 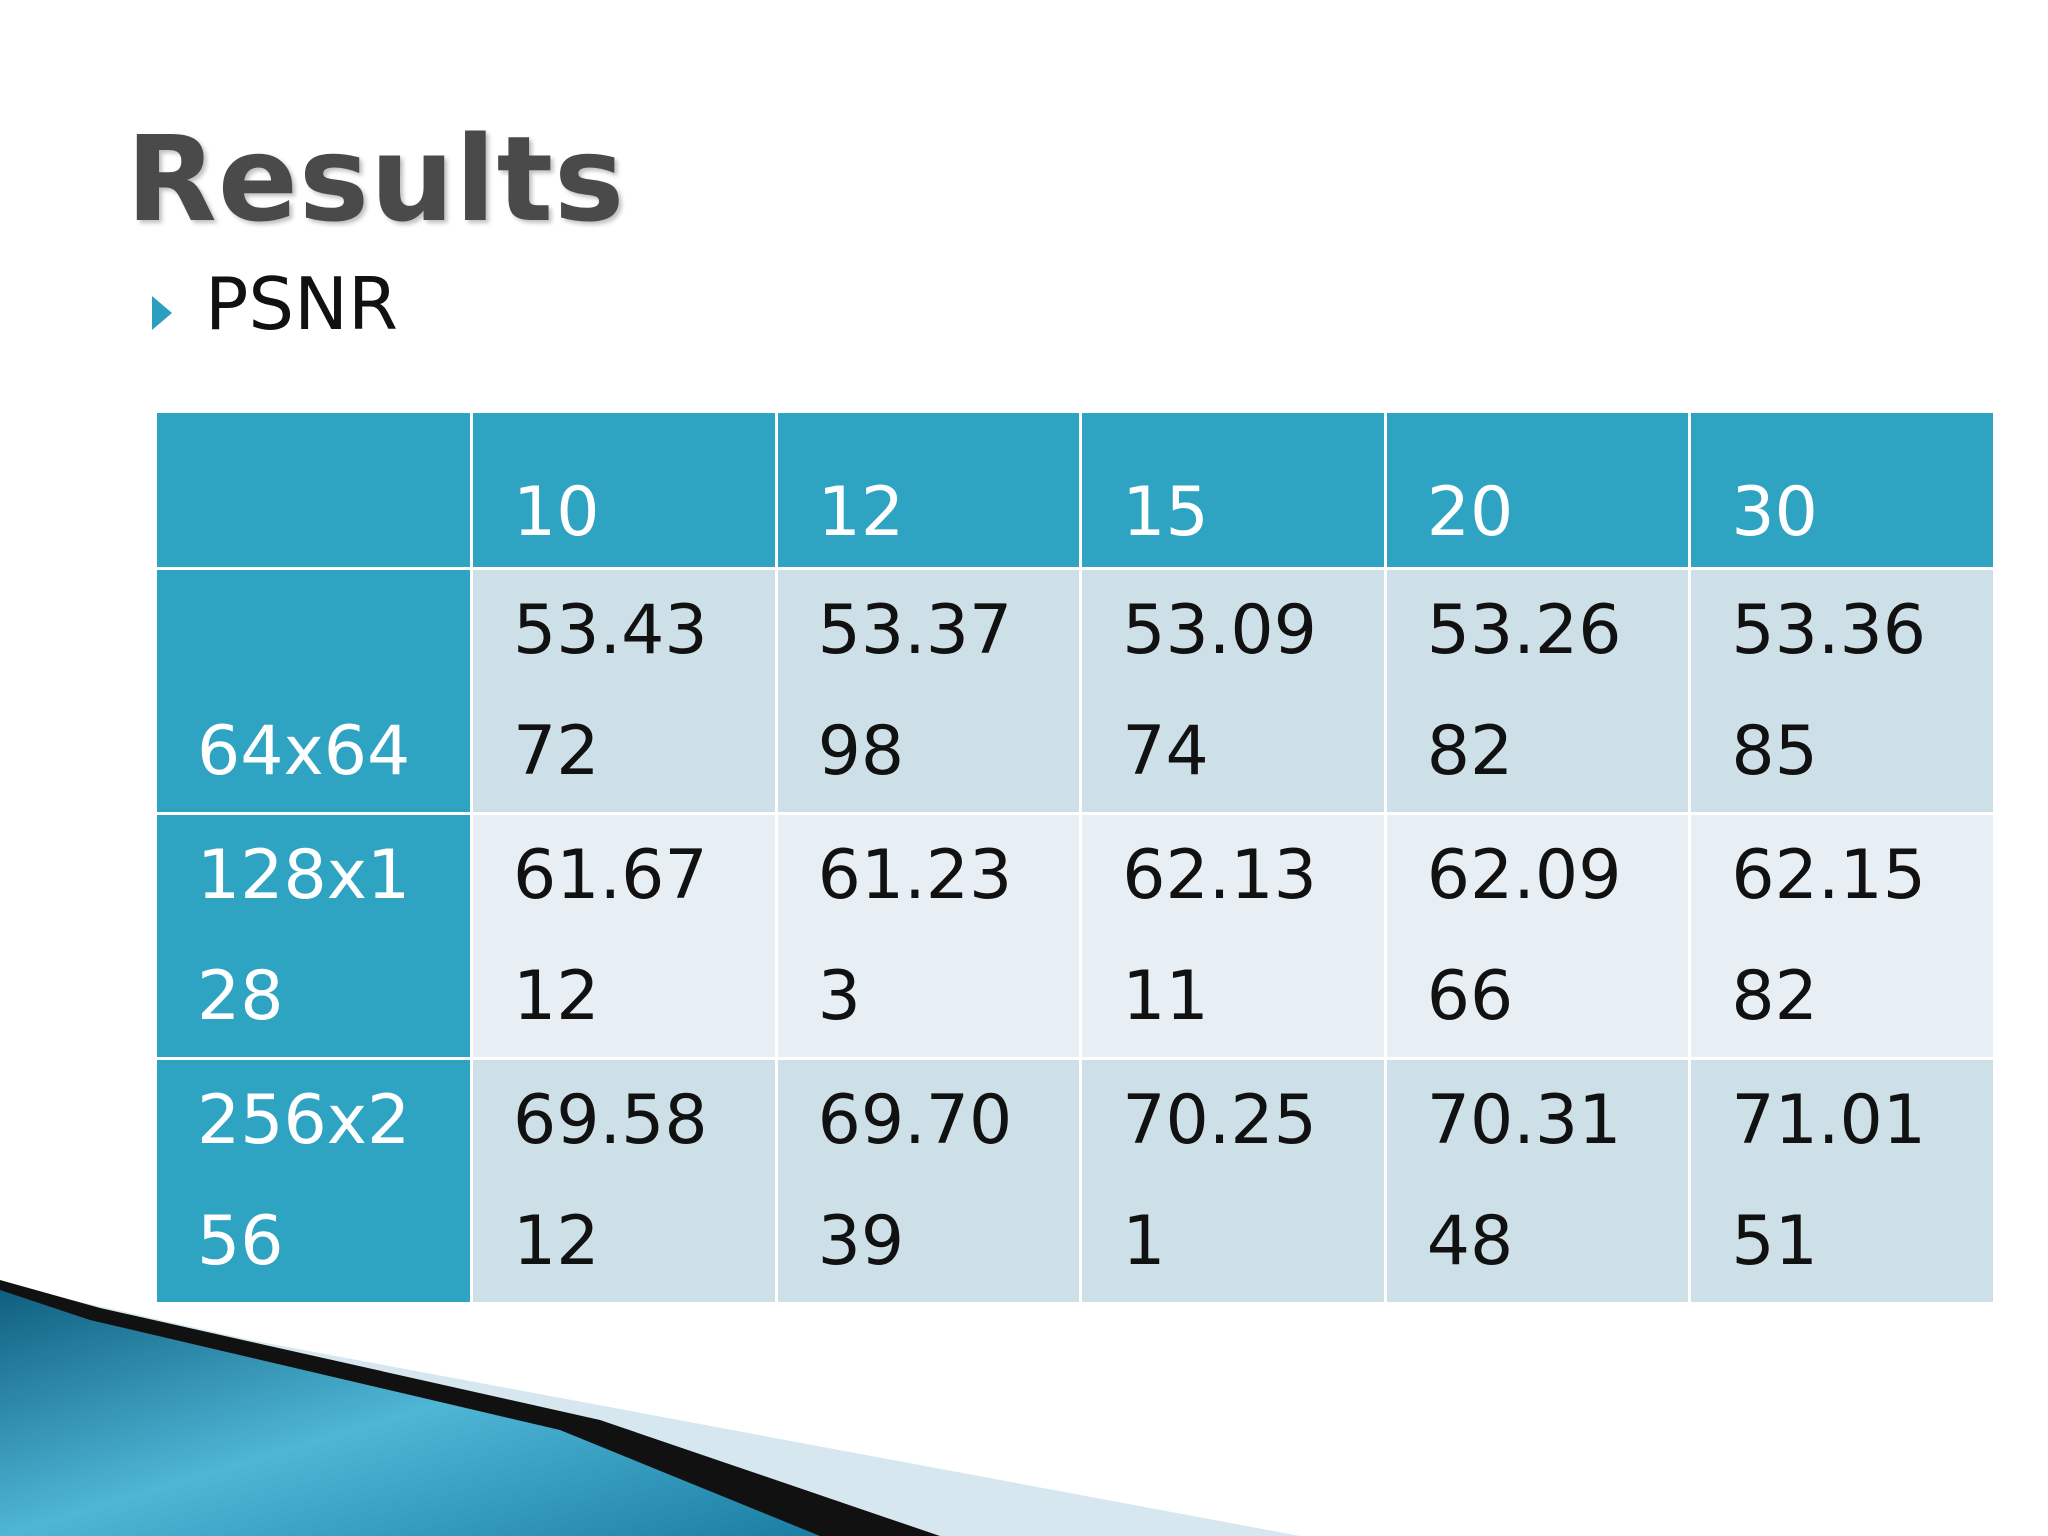 What do you see at coordinates (915, 691) in the screenshot?
I see `cell-text: 53.3798` at bounding box center [915, 691].